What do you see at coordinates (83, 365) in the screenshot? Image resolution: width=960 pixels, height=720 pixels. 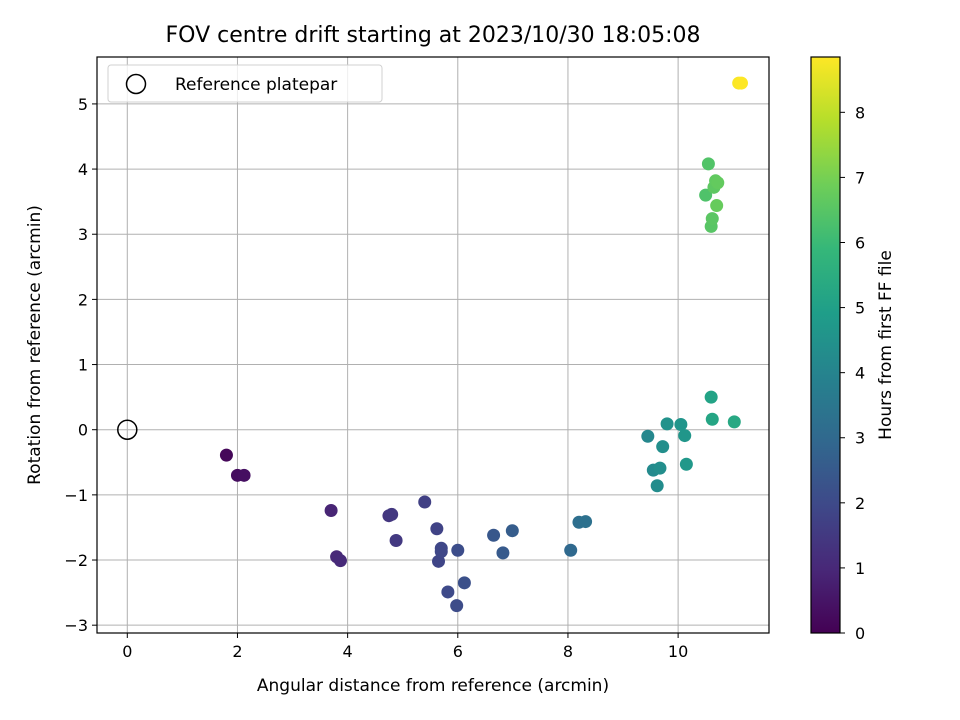 I see `y-tick-label: 1` at bounding box center [83, 365].